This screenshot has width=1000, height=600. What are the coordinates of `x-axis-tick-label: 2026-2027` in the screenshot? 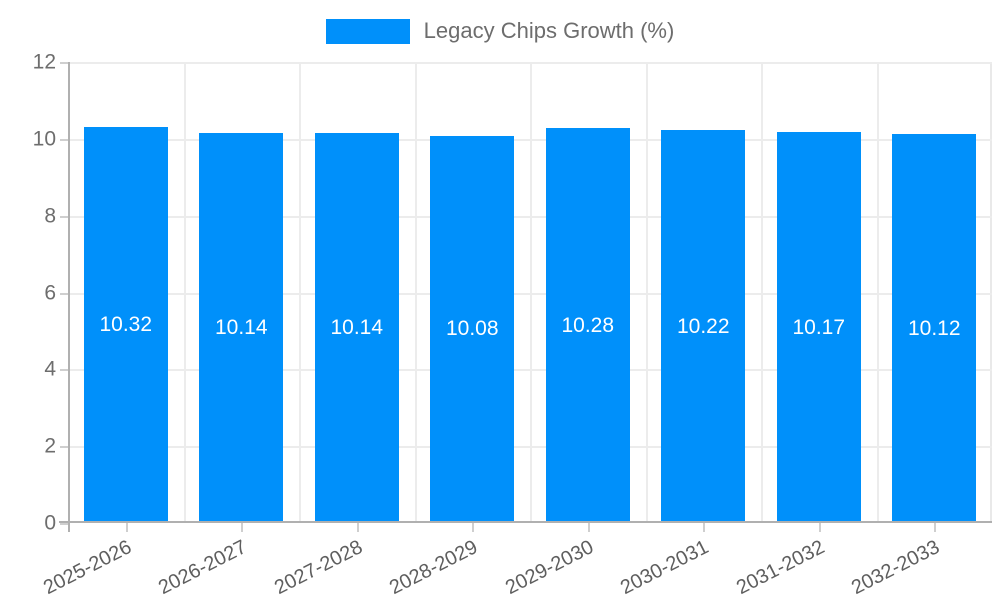 It's located at (203, 568).